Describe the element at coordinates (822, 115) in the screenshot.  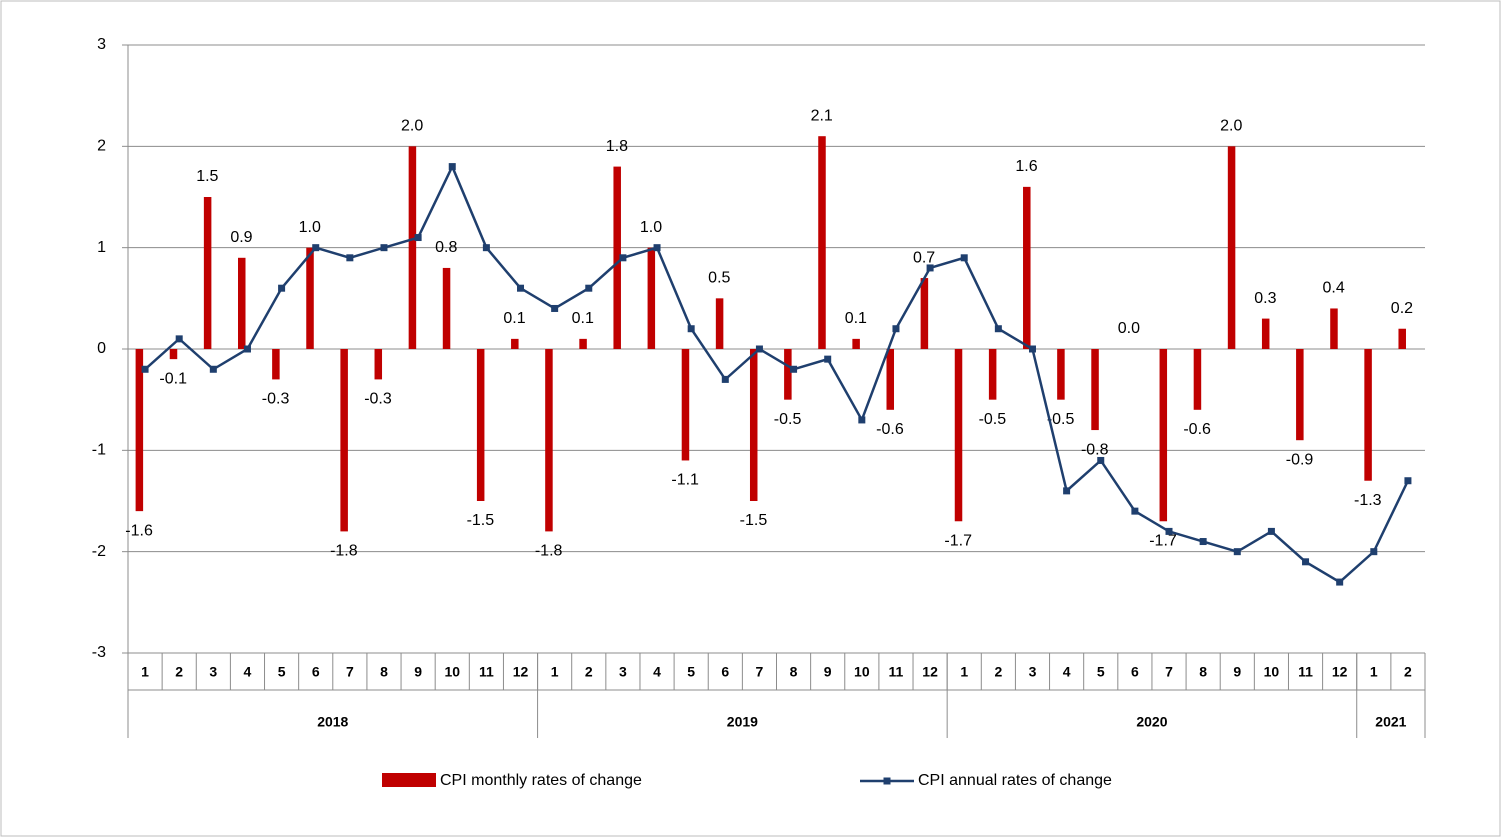
I see `data-label: 2.1` at that location.